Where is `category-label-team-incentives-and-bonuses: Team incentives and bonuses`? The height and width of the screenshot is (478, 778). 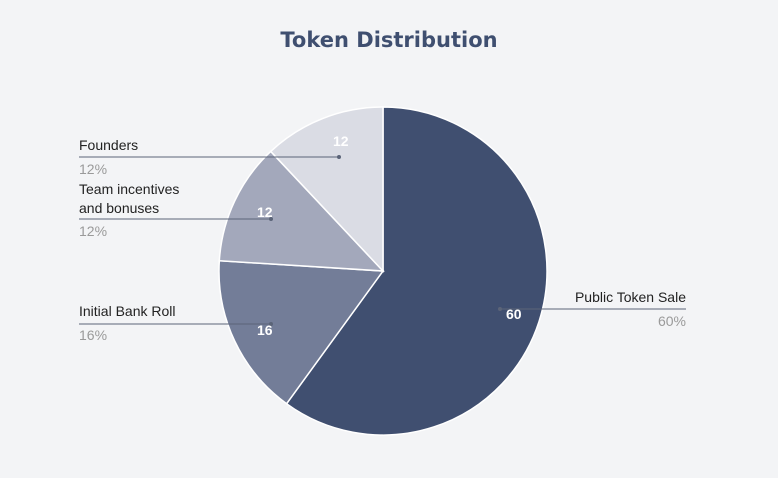
category-label-team-incentives-and-bonuses: Team incentives and bonuses is located at coordinates (129, 198).